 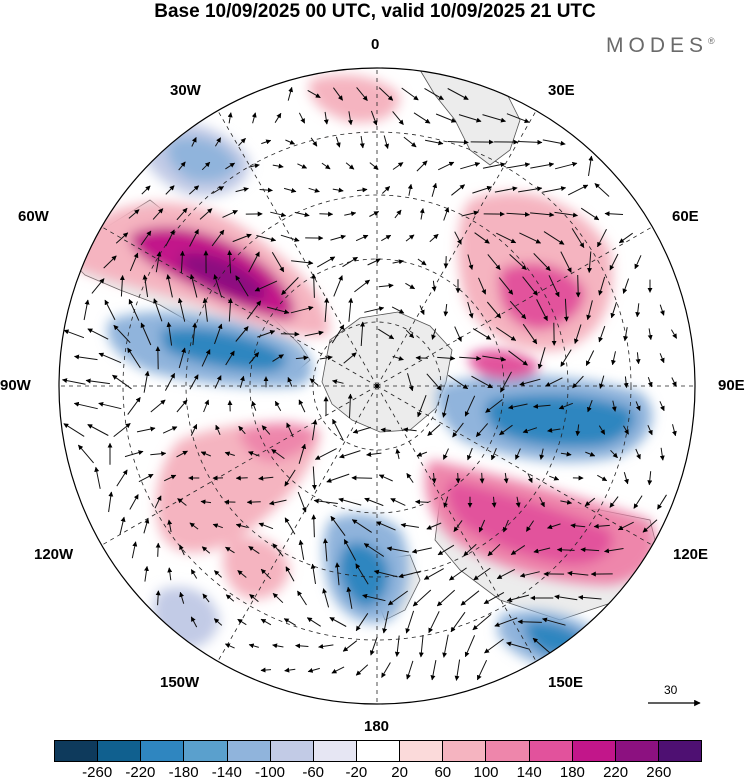 I want to click on negative-anomaly-west-core, so click(x=223, y=349).